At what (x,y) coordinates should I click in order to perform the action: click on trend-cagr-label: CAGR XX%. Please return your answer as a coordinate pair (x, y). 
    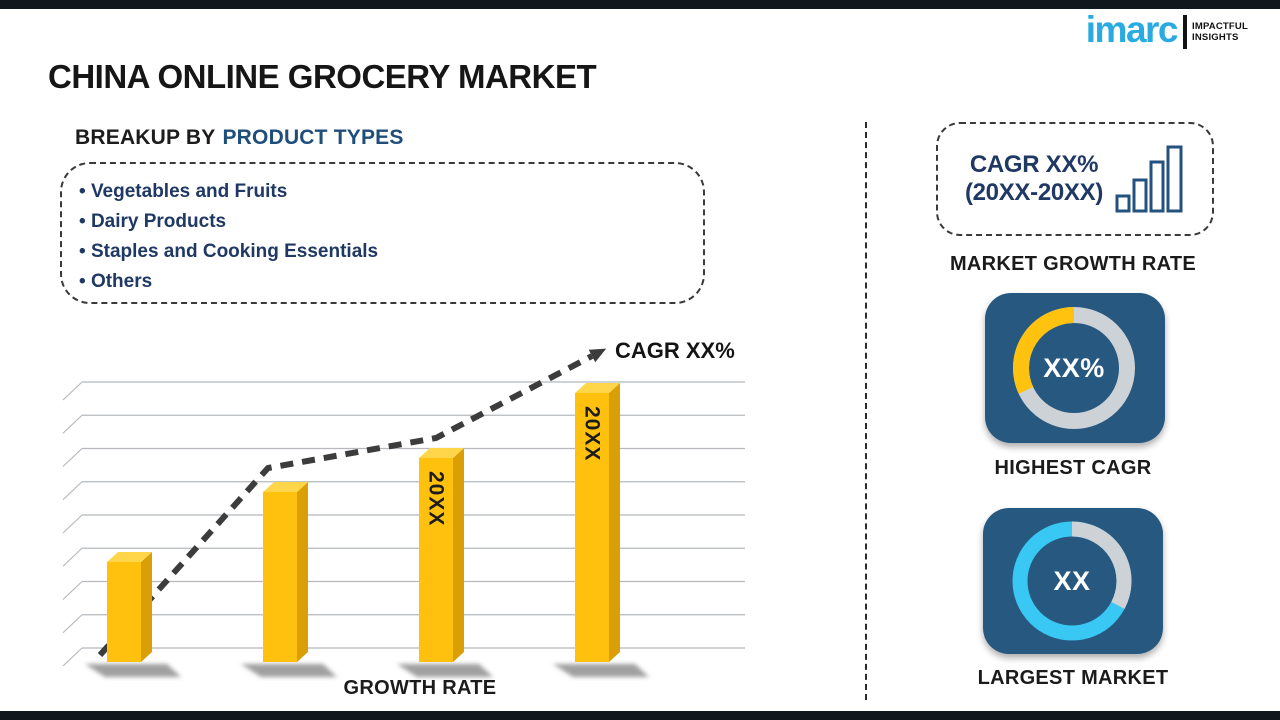
    Looking at the image, I should click on (675, 350).